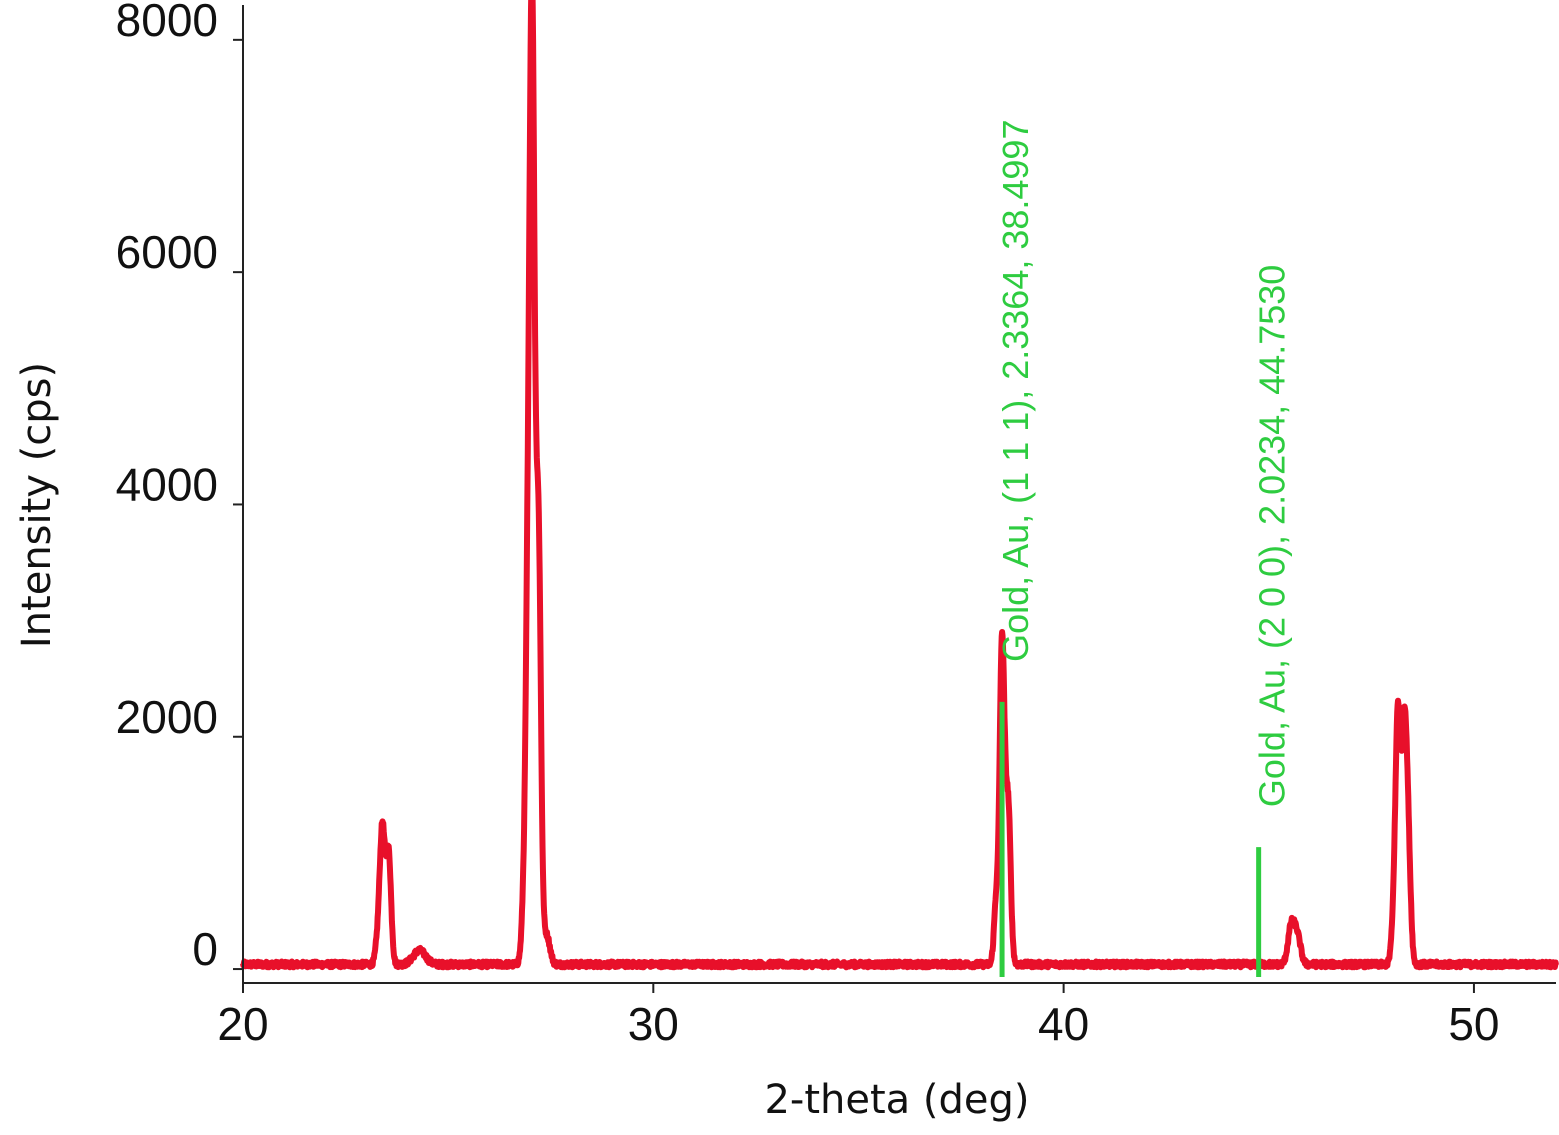 Image resolution: width=1559 pixels, height=1135 pixels. What do you see at coordinates (653, 1024) in the screenshot?
I see `x-tick-label-30: 30` at bounding box center [653, 1024].